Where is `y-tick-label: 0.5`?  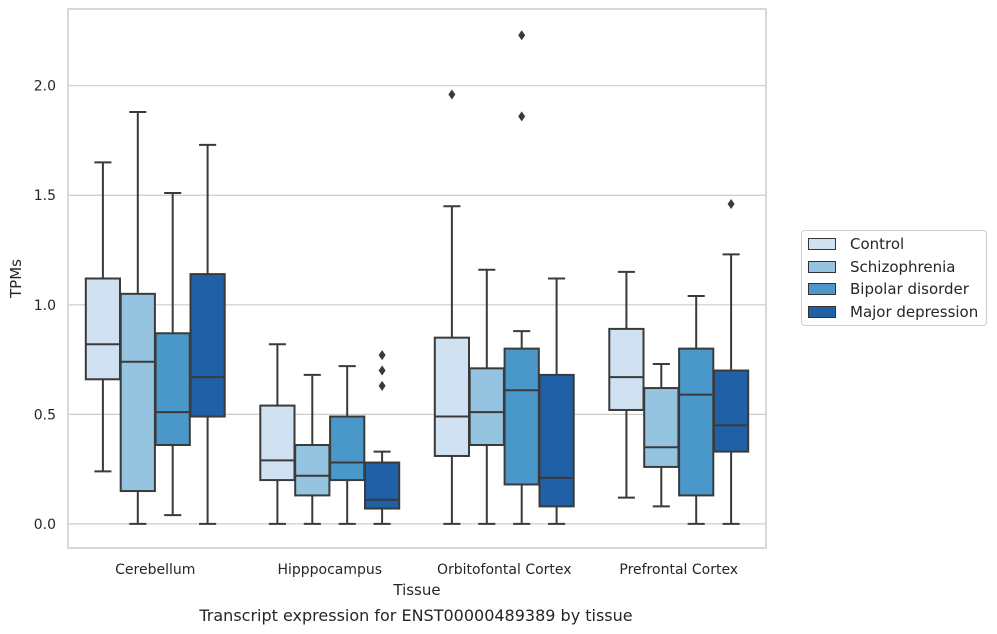 y-tick-label: 0.5 is located at coordinates (45, 415).